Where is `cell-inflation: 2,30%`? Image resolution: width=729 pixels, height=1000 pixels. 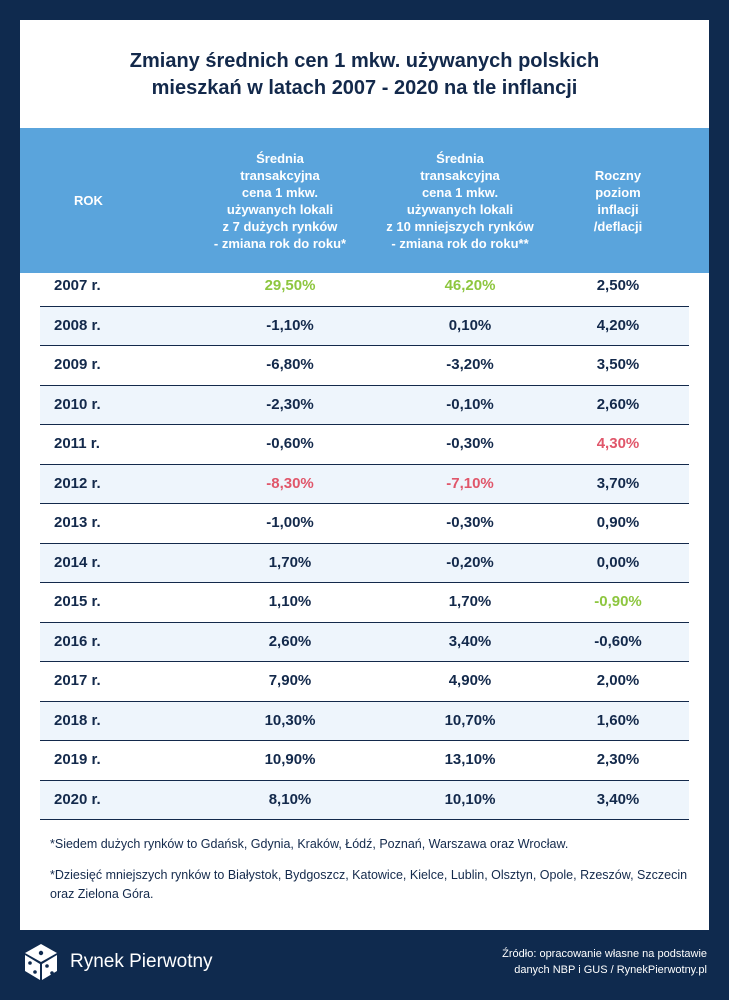 cell-inflation: 2,30% is located at coordinates (618, 759).